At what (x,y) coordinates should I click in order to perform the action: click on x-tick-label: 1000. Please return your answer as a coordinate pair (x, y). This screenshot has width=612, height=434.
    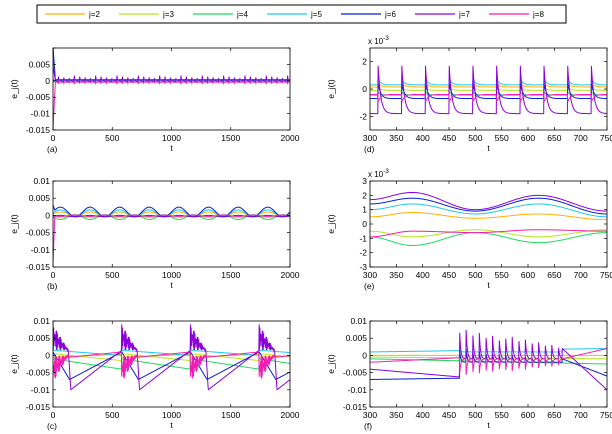
    Looking at the image, I should click on (171, 275).